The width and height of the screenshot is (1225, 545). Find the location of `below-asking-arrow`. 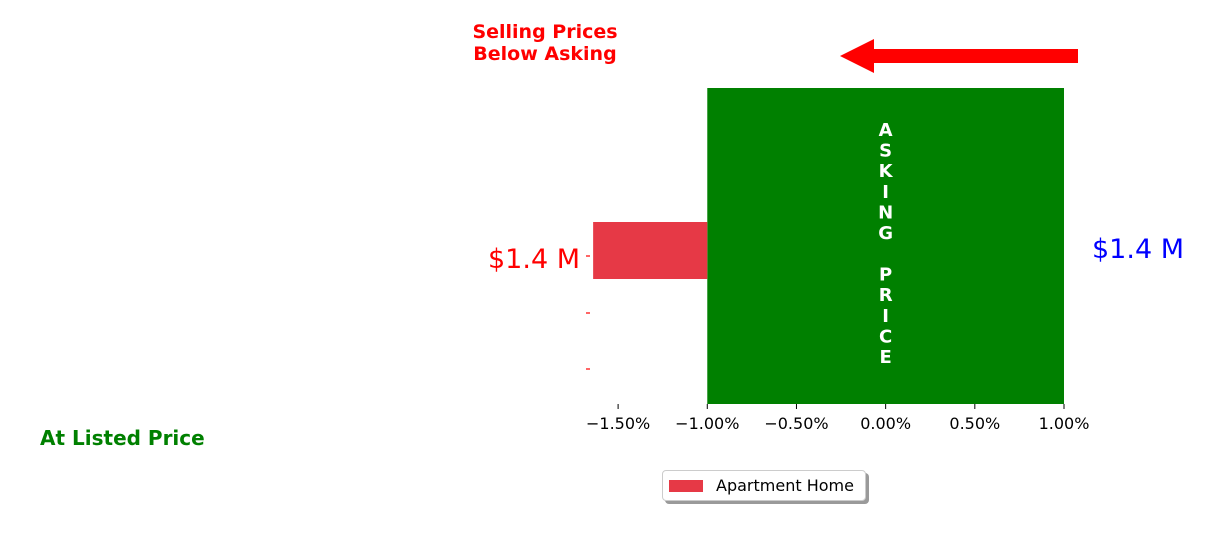

below-asking-arrow is located at coordinates (959, 56).